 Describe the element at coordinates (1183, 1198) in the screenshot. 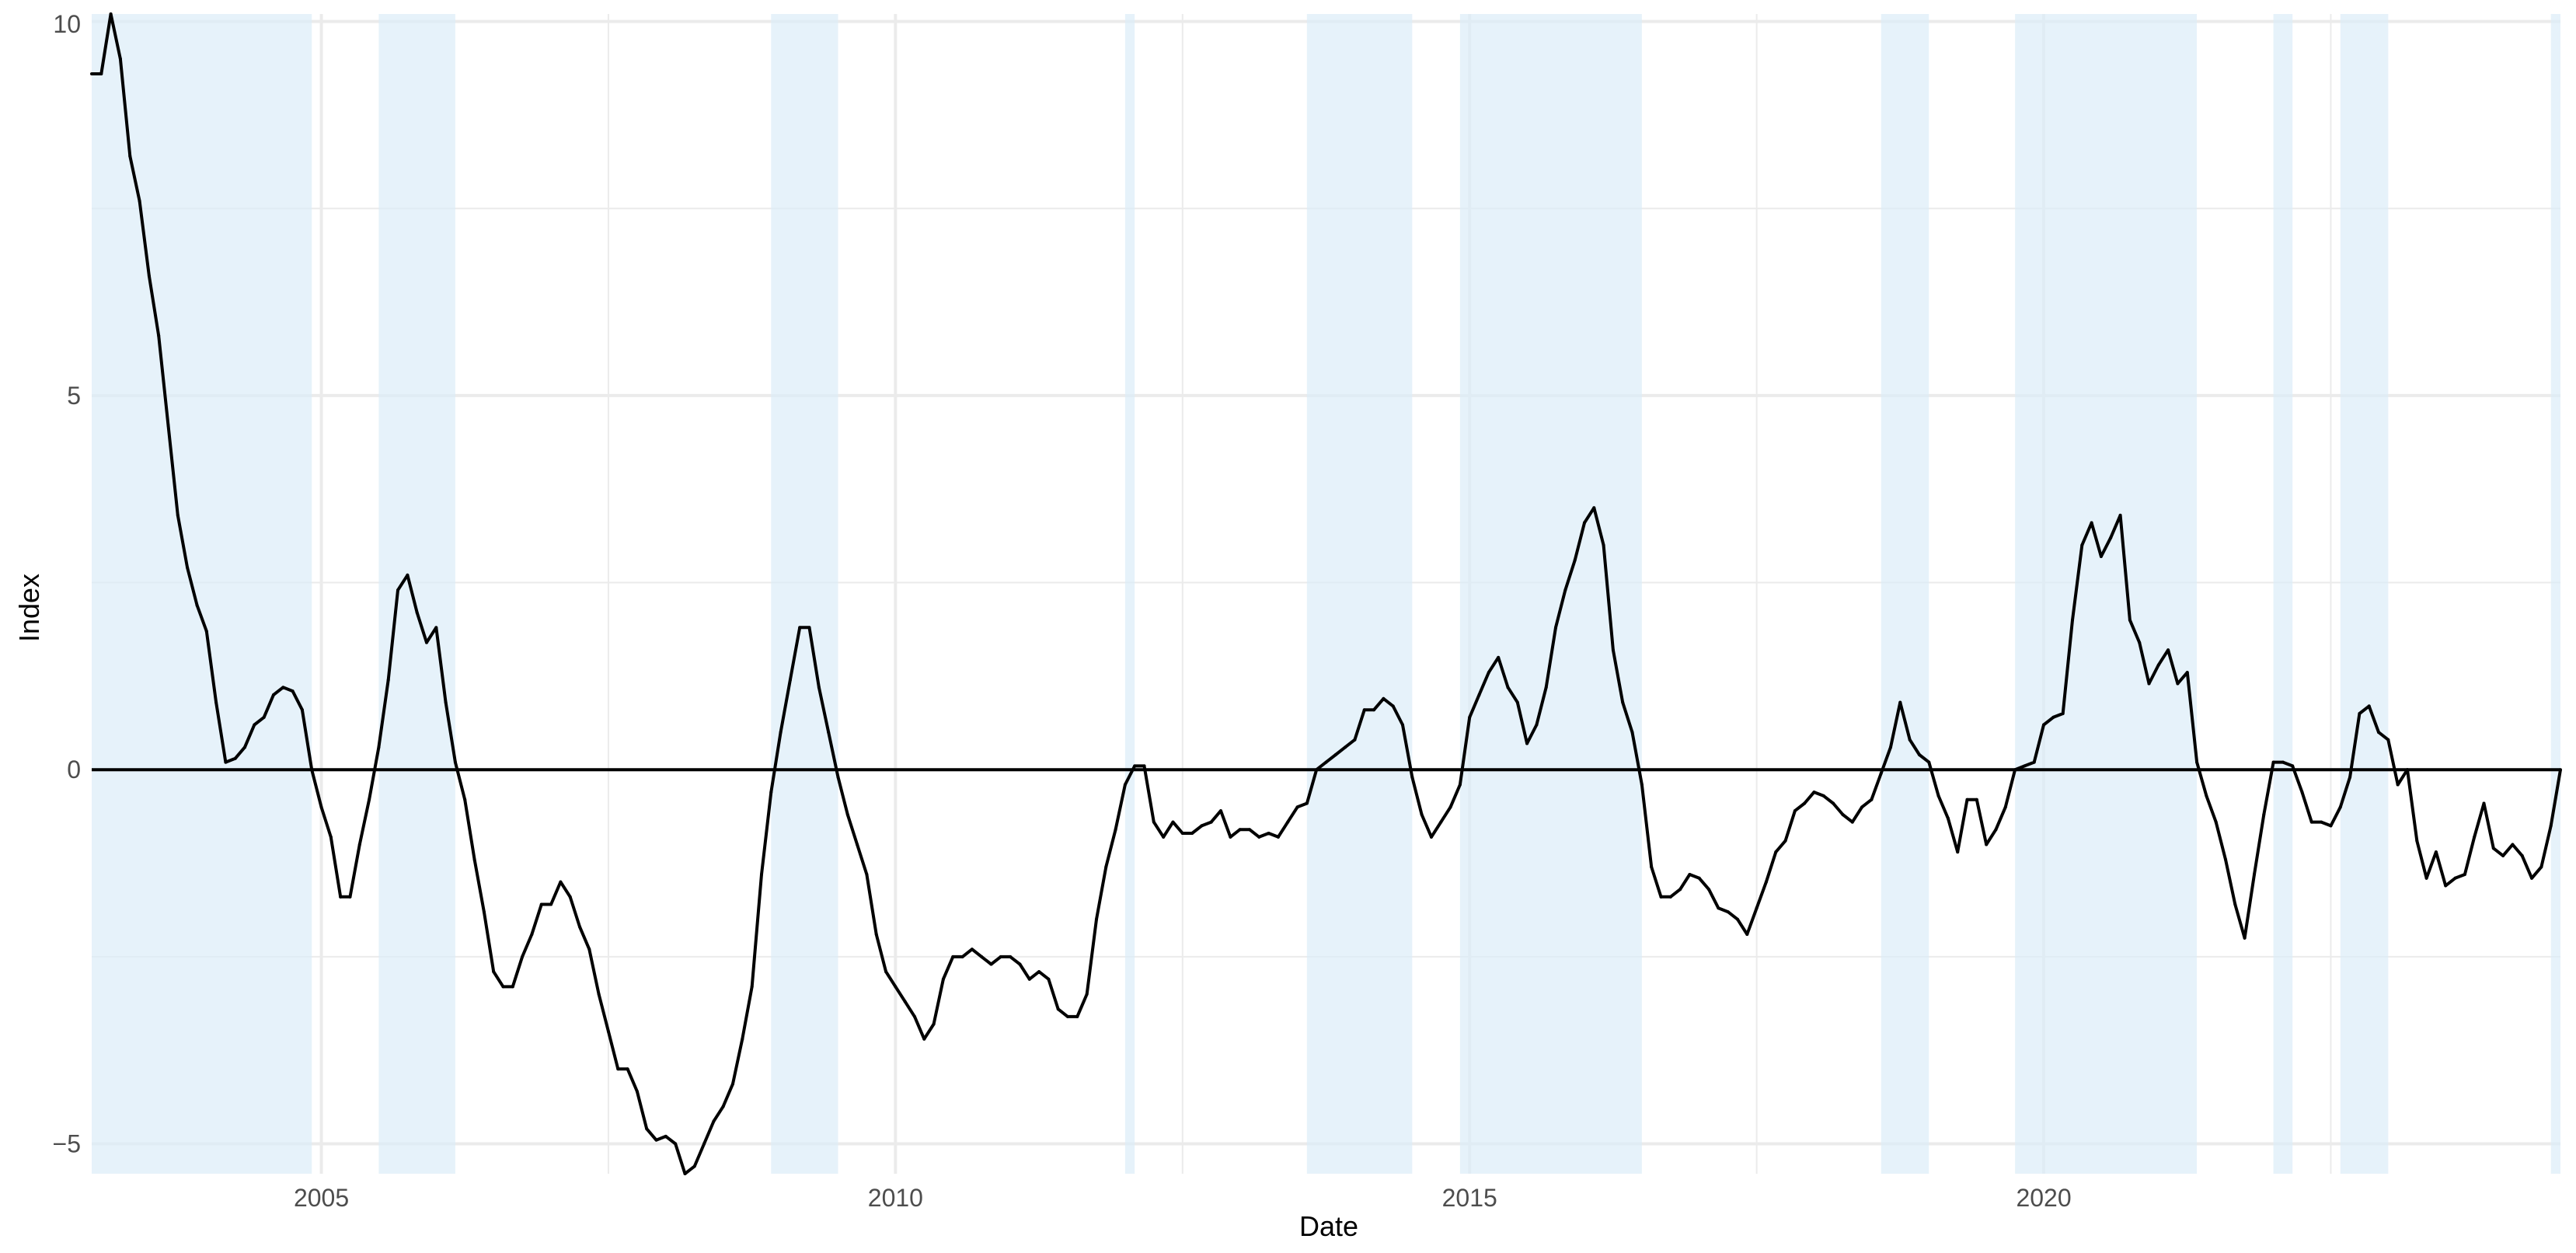

I see `x-axis-ticks: 2005 2010 2015 2020` at that location.